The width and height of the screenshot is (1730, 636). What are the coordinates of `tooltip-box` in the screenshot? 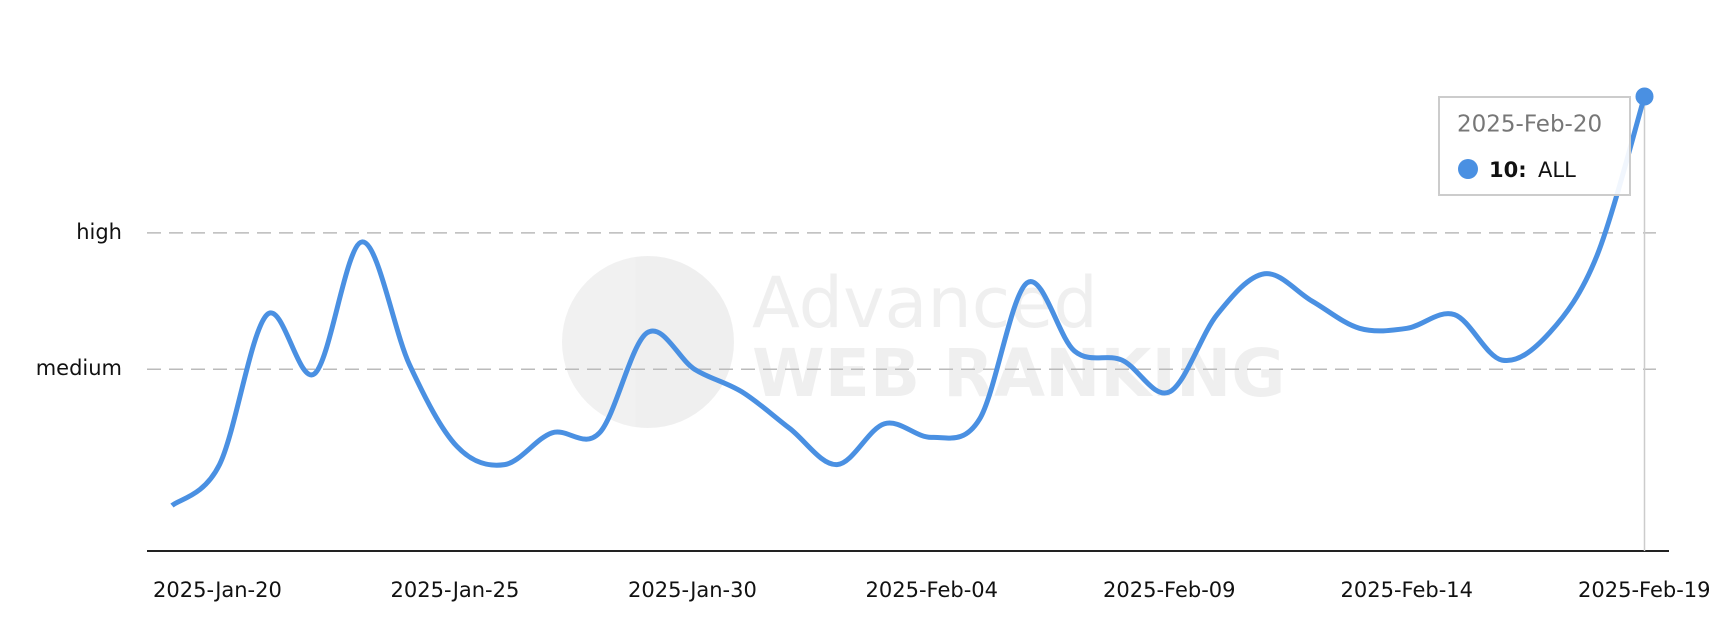 It's located at (1534, 146).